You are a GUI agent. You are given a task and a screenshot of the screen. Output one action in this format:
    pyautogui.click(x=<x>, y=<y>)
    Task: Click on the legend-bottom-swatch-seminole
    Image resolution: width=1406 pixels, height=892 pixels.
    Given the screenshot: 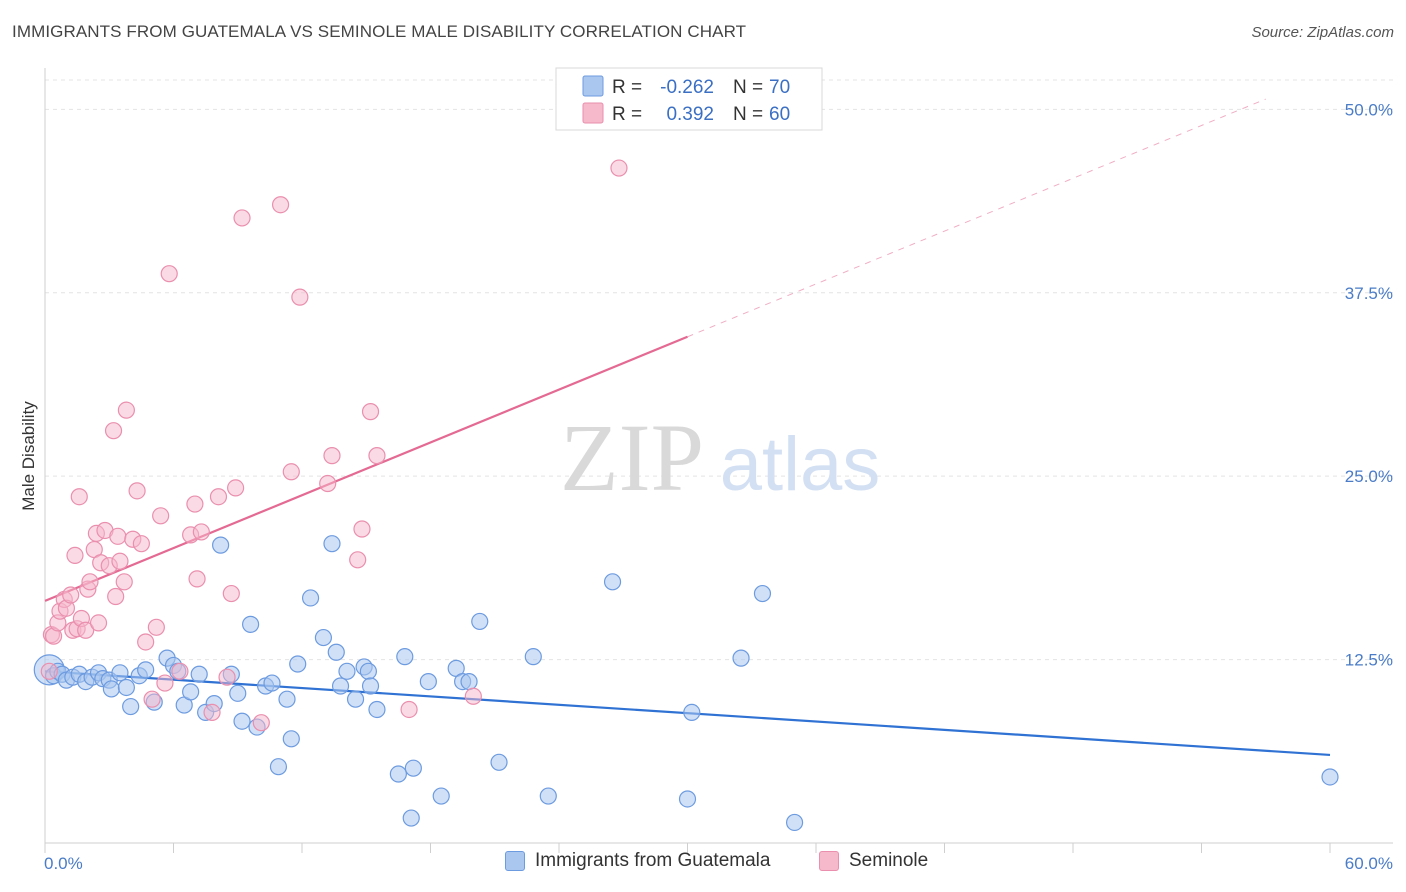 What is the action you would take?
    pyautogui.click(x=829, y=861)
    